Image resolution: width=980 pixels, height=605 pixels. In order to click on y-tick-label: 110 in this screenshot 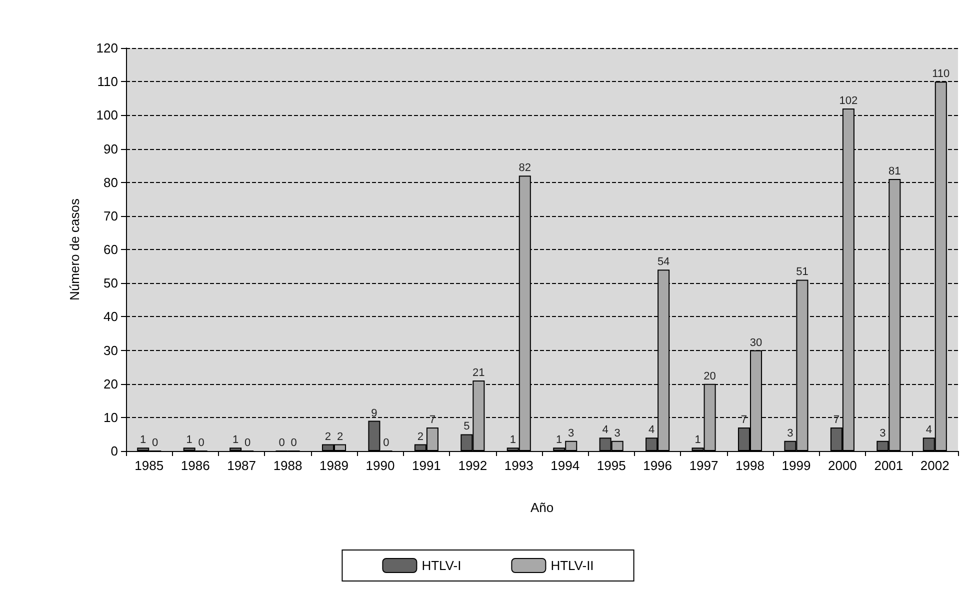, I will do `click(107, 82)`.